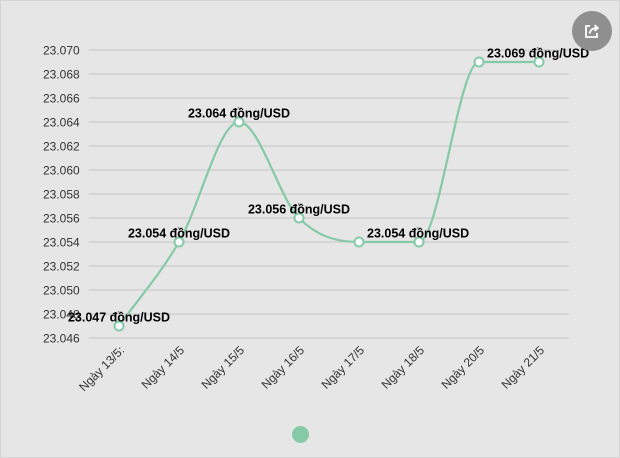 The height and width of the screenshot is (458, 620). What do you see at coordinates (61, 291) in the screenshot?
I see `y-tick-label: 23.050` at bounding box center [61, 291].